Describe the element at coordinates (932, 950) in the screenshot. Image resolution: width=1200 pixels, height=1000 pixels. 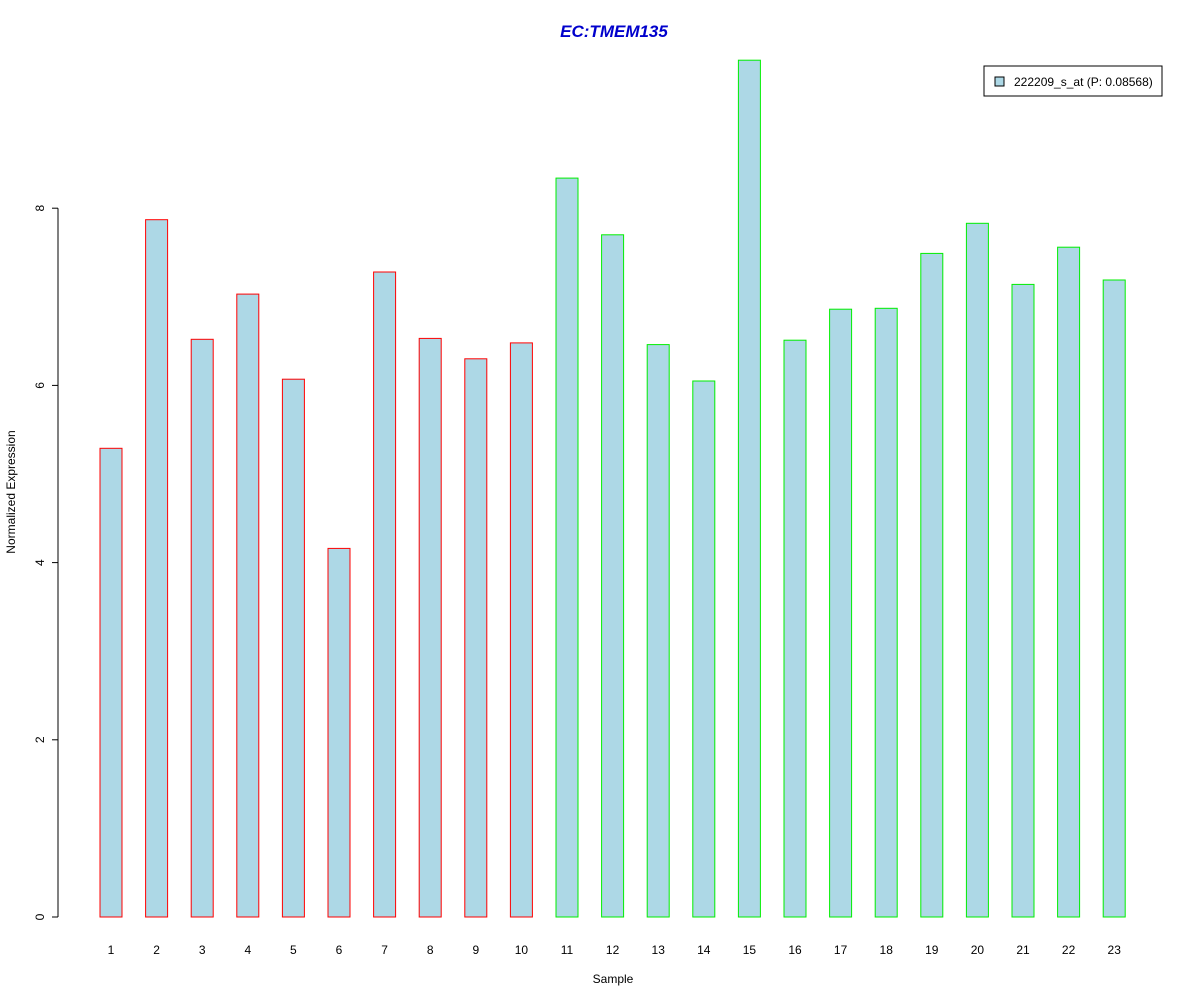
I see `x-tick-label: 19` at that location.